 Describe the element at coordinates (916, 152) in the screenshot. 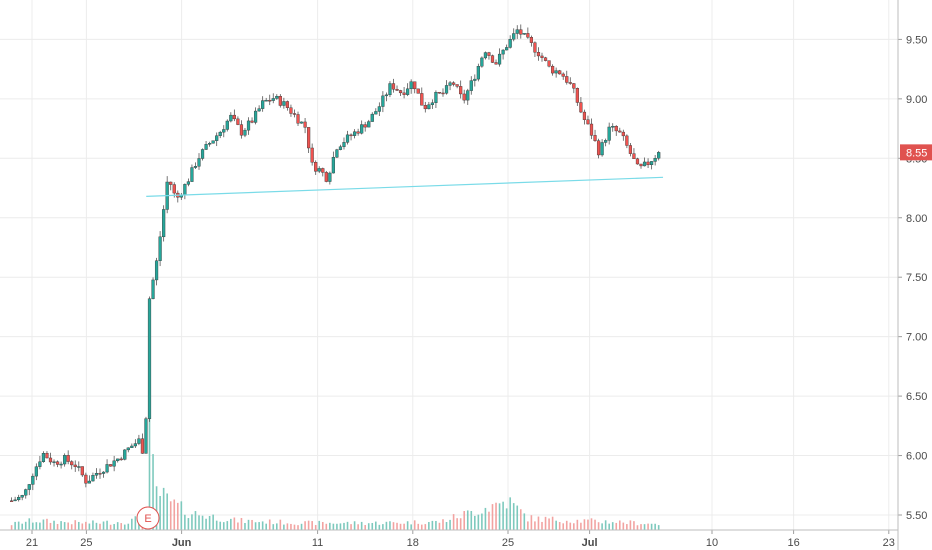

I see `last-price-badge-bg` at that location.